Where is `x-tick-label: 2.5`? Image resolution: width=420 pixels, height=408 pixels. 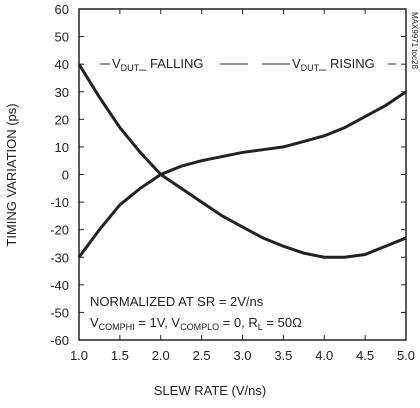 x-tick-label: 2.5 is located at coordinates (202, 355).